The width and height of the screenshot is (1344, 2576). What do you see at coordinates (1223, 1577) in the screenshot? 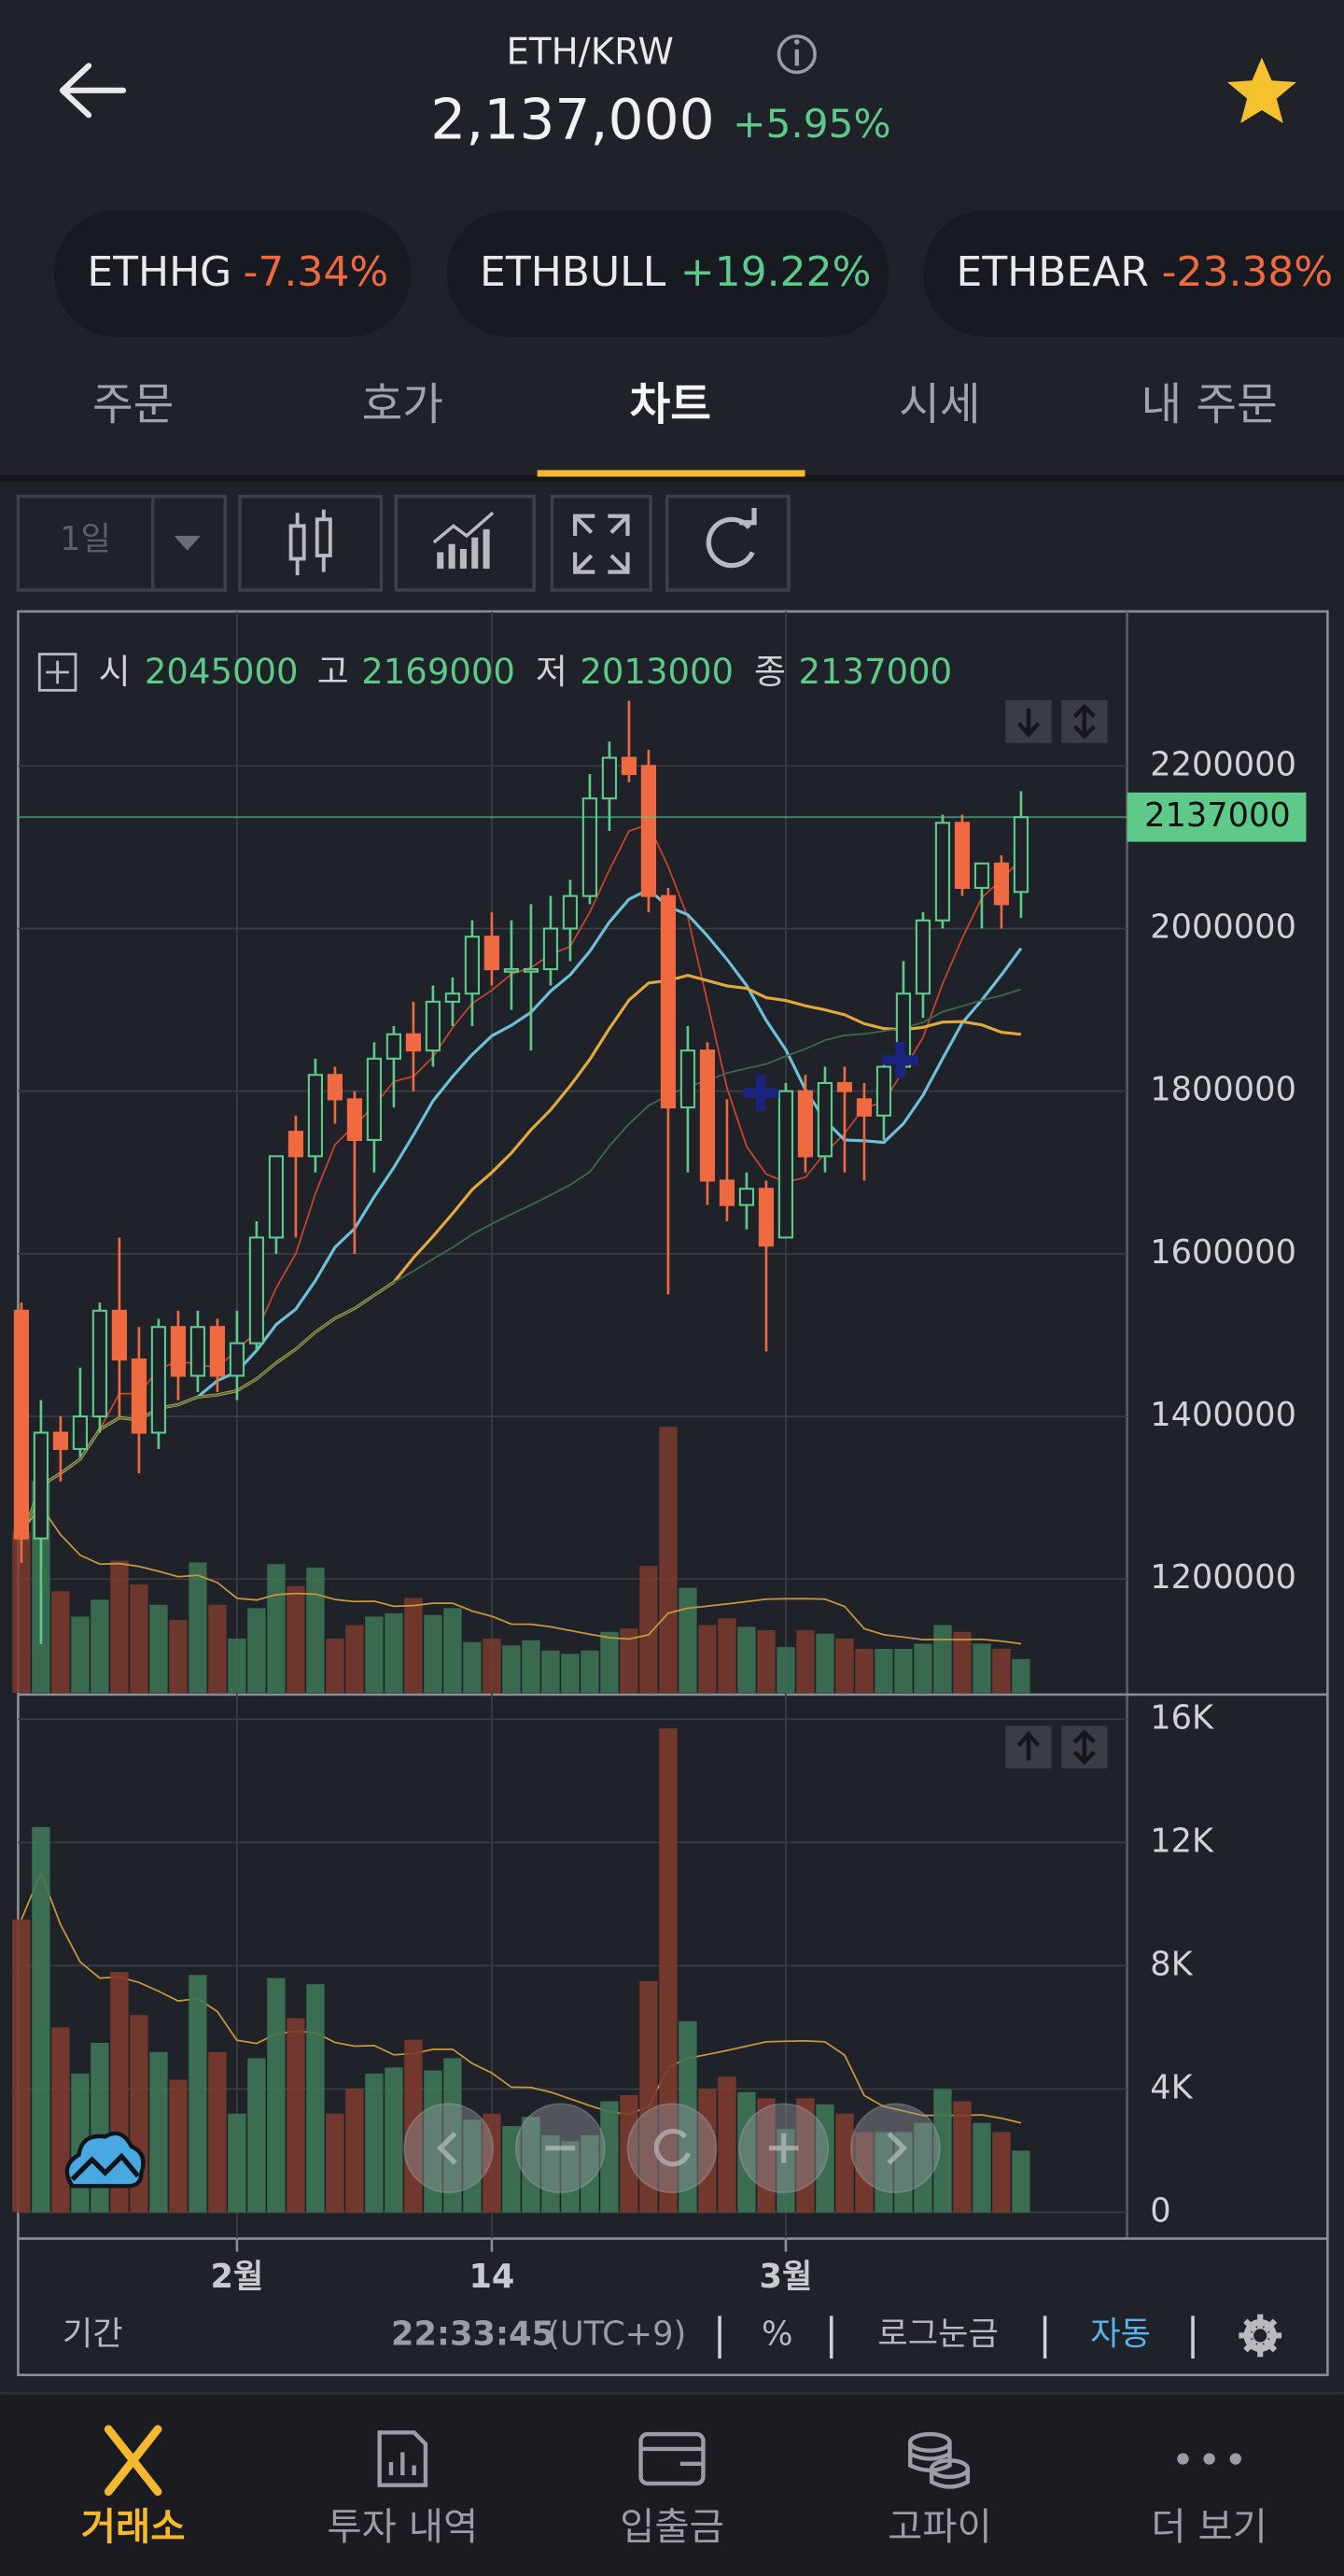
I see `y-tick-label: 1200000` at bounding box center [1223, 1577].